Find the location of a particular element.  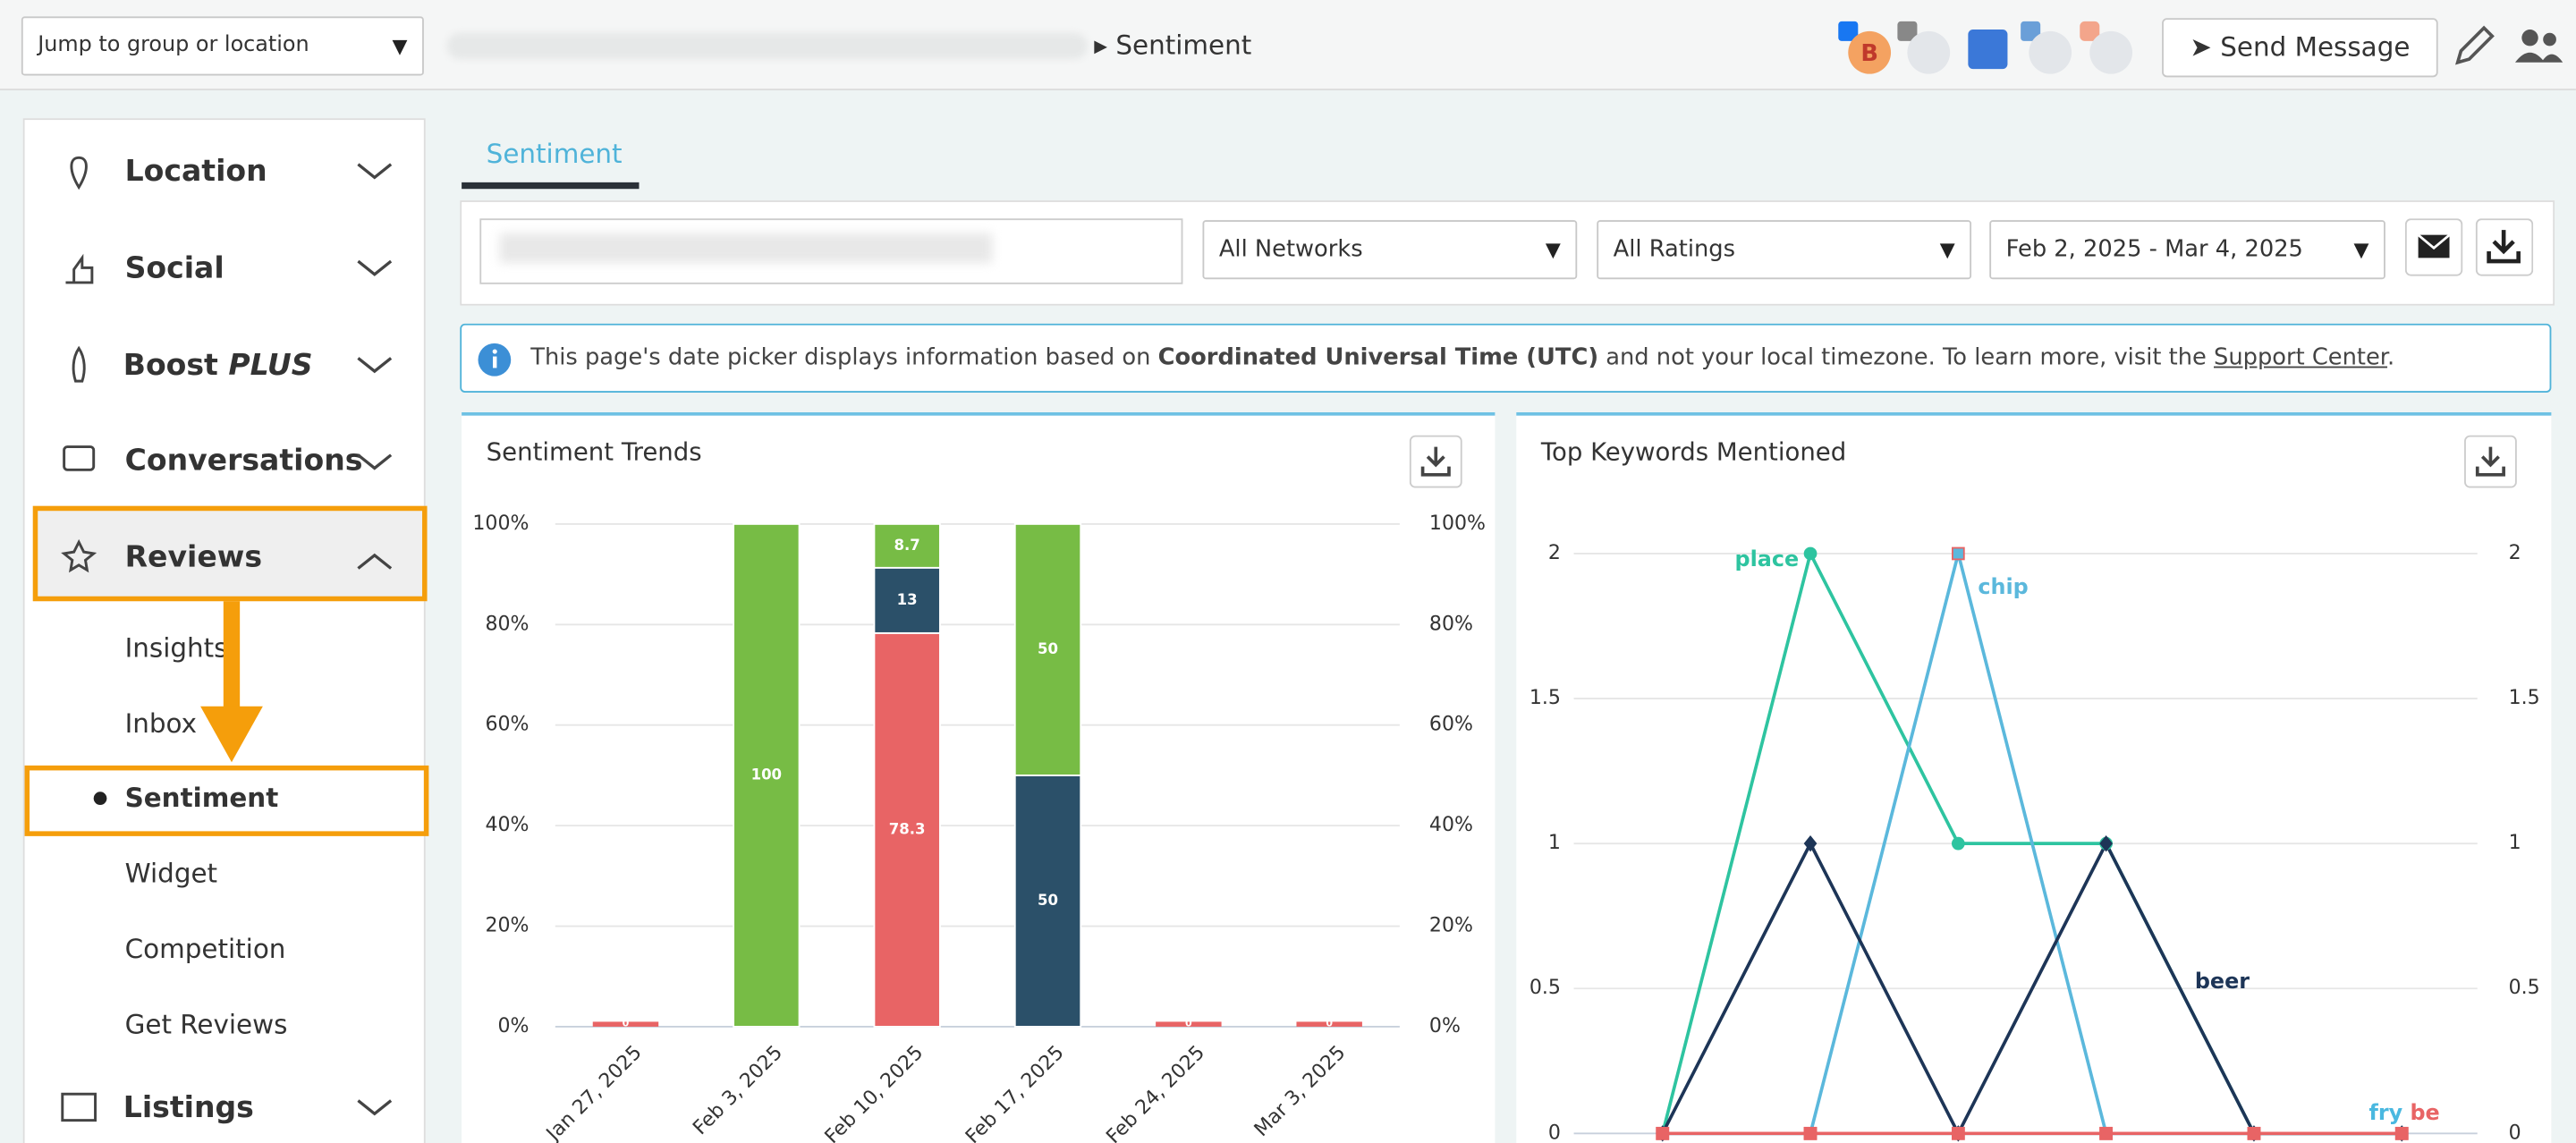

y2-tick-label: 80% is located at coordinates (1451, 624).